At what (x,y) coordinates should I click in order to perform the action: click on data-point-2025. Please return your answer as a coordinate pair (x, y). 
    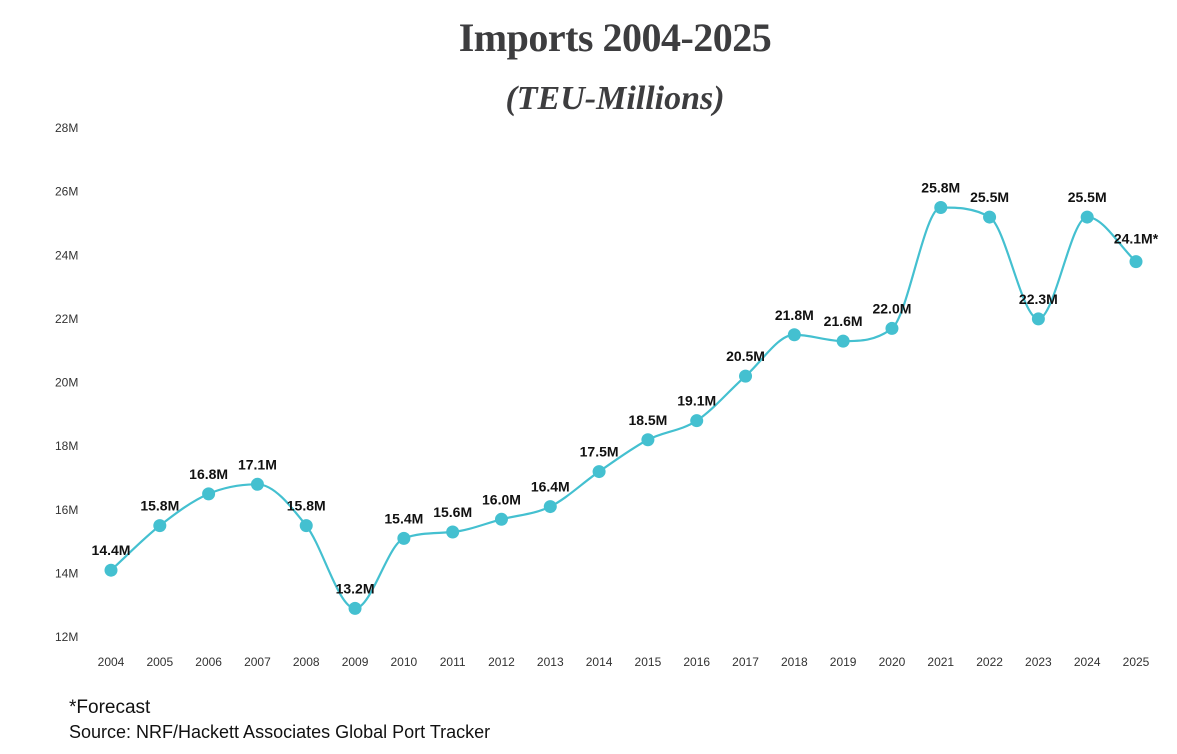
    Looking at the image, I should click on (1136, 262).